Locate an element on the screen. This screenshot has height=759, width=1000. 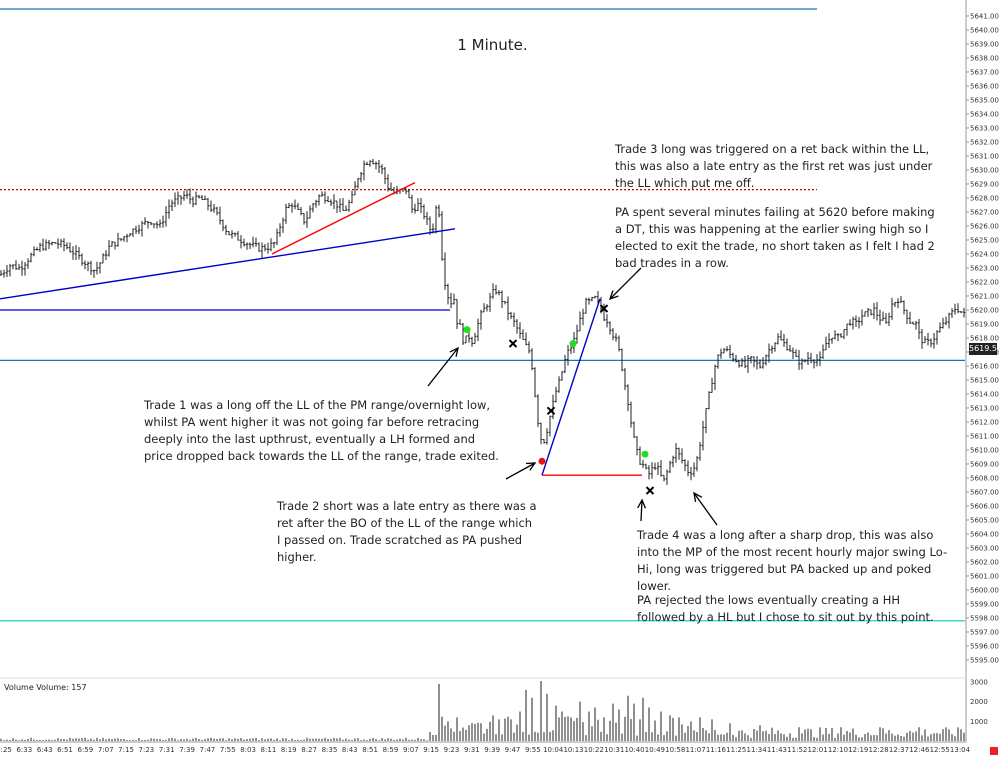
time-tick-label: 9:39 is located at coordinates (492, 750).